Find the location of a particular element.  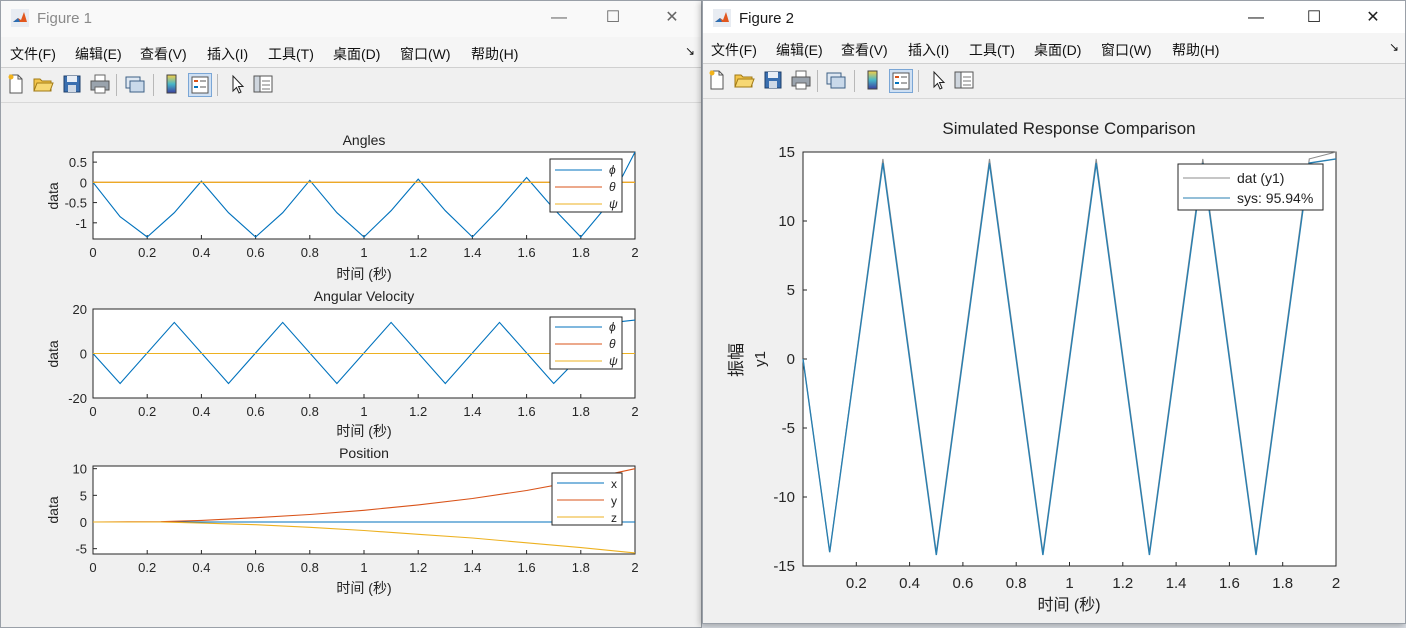

y-tick-label: 20 is located at coordinates (80, 309).